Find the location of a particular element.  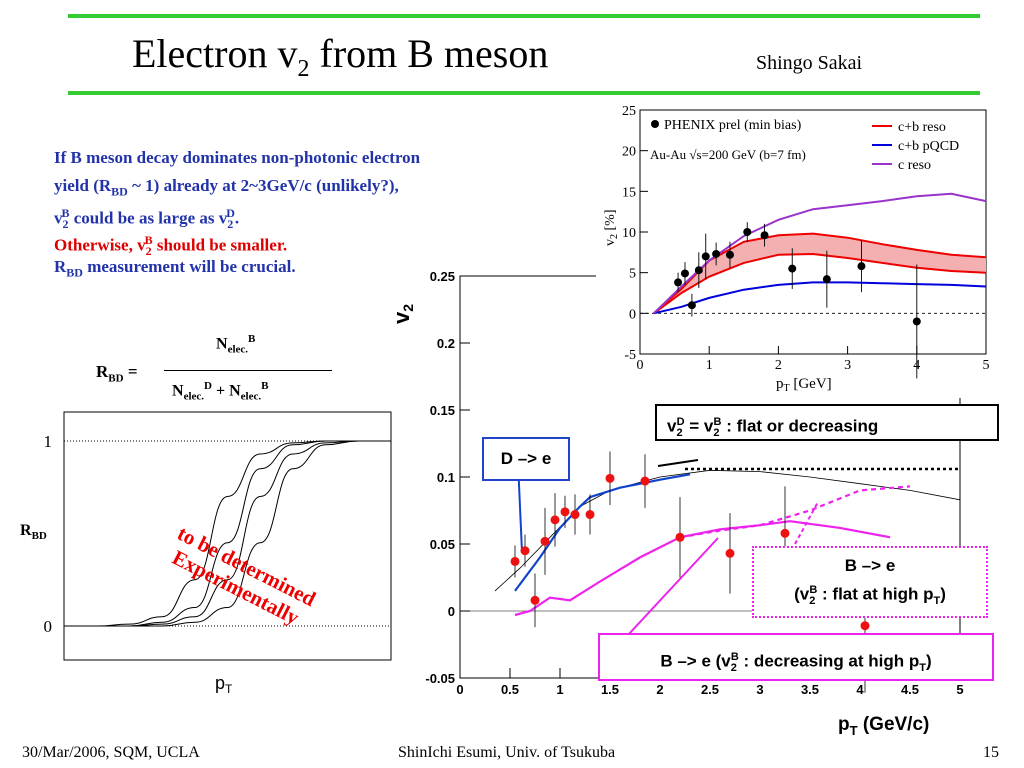

main-ytick-label: 0.05 is located at coordinates (442, 544).